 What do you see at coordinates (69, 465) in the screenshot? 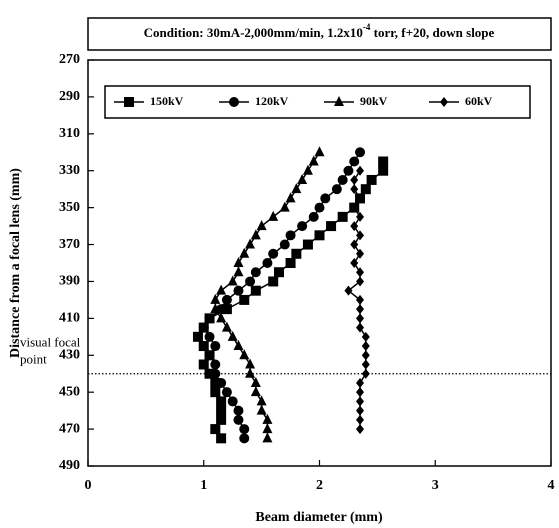
I see `y-tick-label: 490` at bounding box center [69, 465].